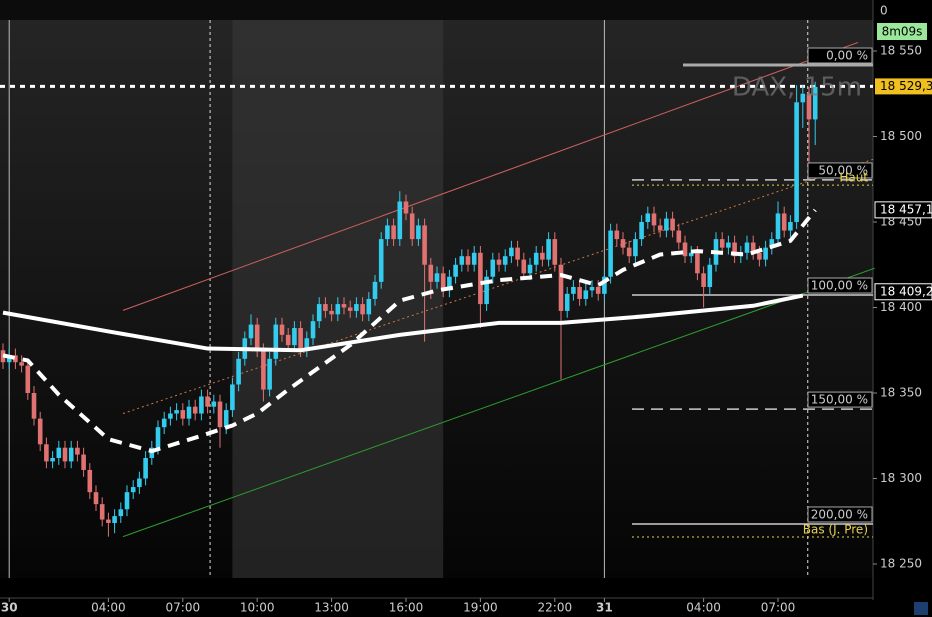 The height and width of the screenshot is (617, 932). Describe the element at coordinates (257, 608) in the screenshot. I see `x-tick-label: 10:00` at that location.